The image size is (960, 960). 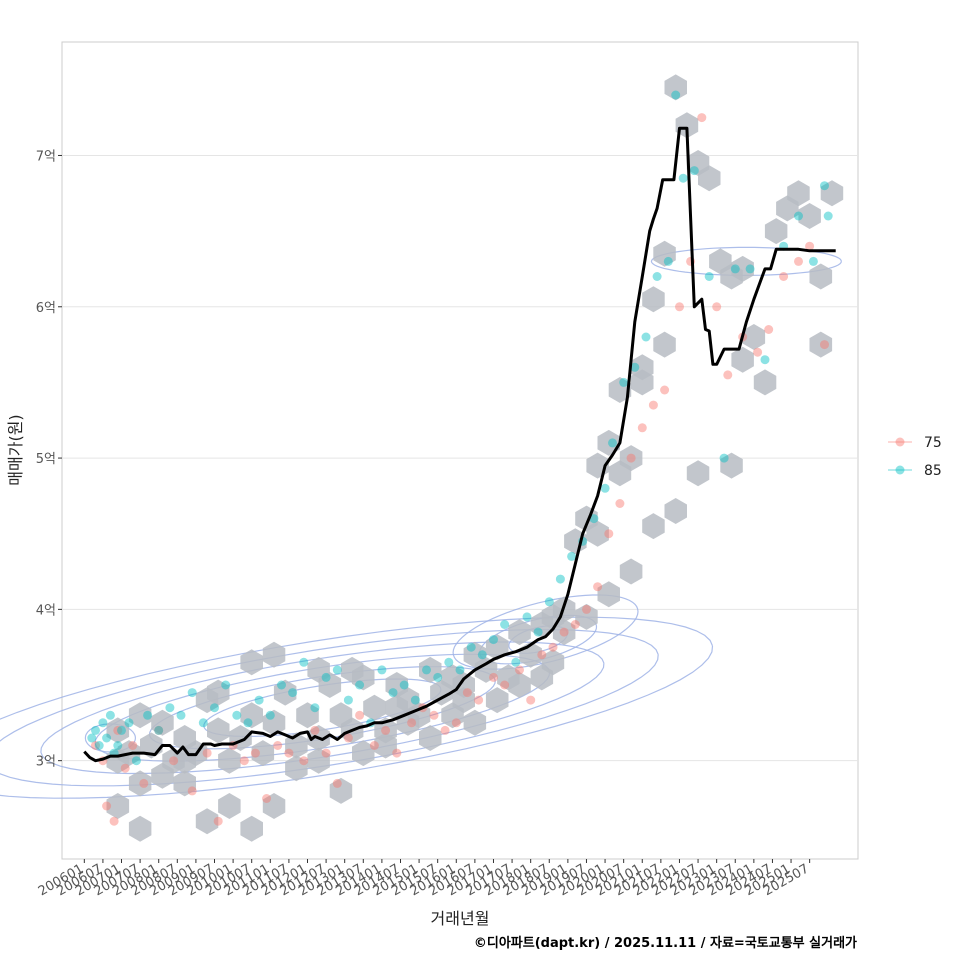 I want to click on y-tick-label-4: 4억, so click(x=46, y=610).